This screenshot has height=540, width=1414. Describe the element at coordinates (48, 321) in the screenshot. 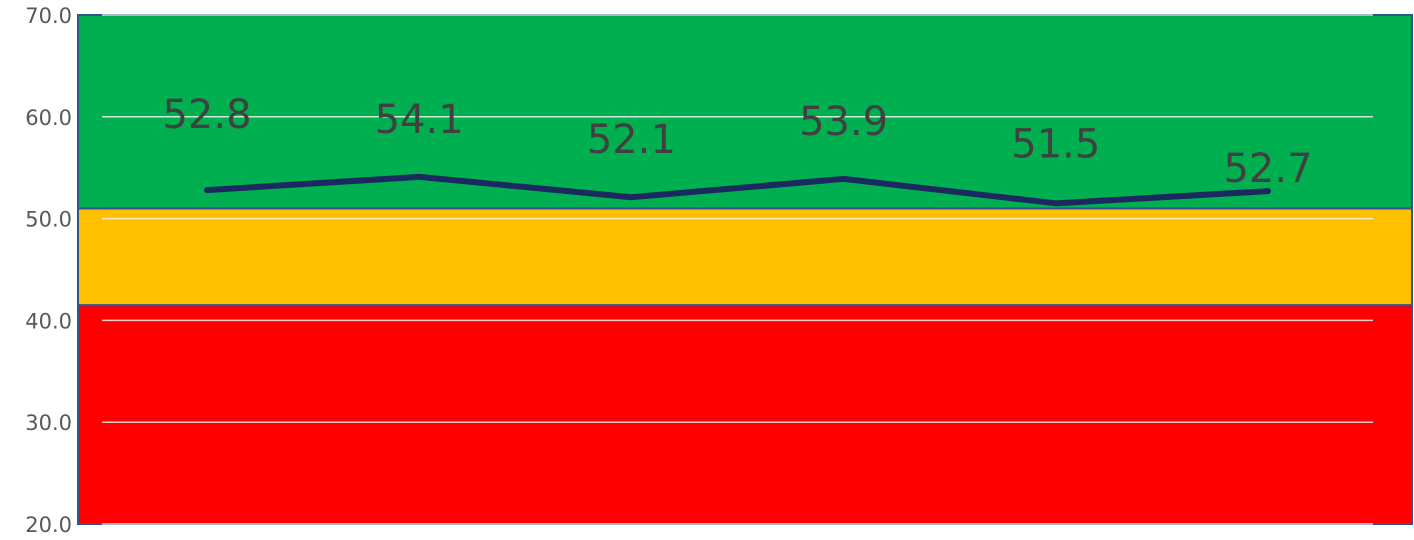

I see `y-tick-label: 40.0` at that location.